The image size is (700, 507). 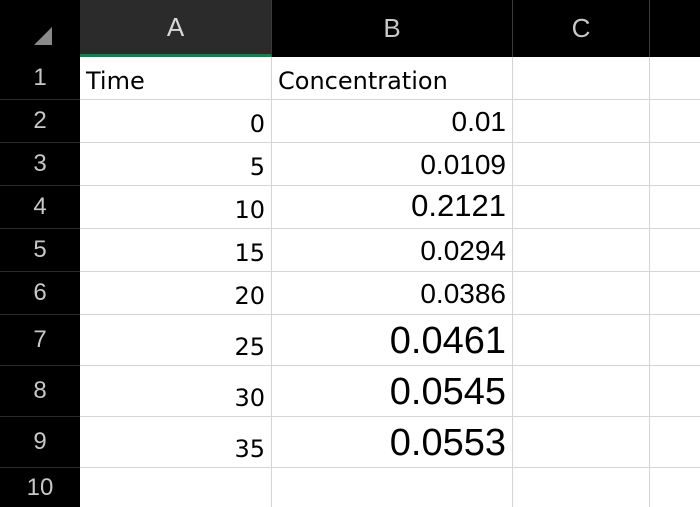 I want to click on cell-a8: 30, so click(x=176, y=391).